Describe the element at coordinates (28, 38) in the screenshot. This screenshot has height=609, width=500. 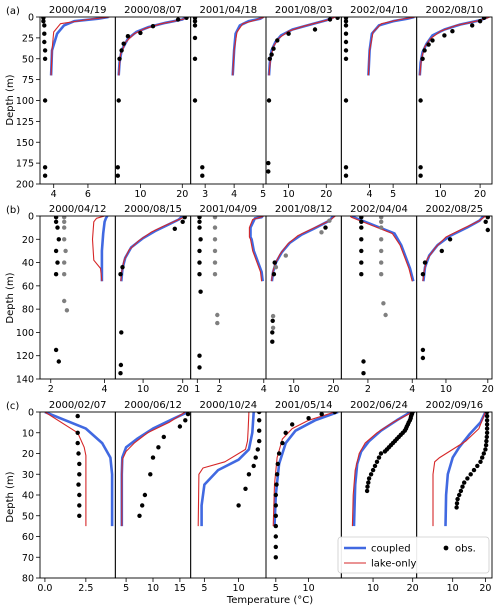
I see `y-tick-label: 25` at that location.